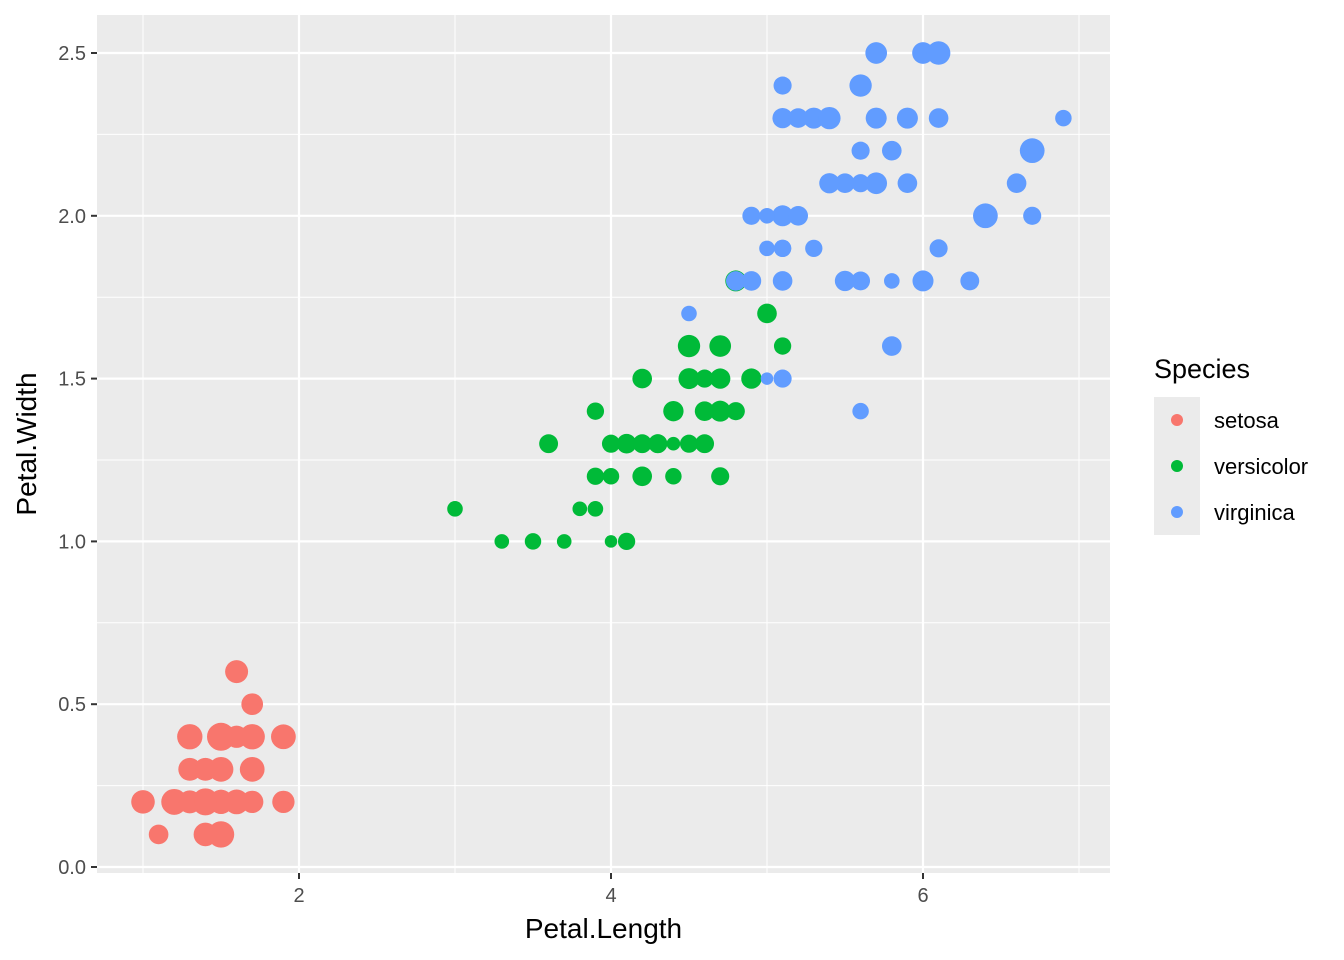  What do you see at coordinates (72, 868) in the screenshot?
I see `y-tick-label: 0.0` at bounding box center [72, 868].